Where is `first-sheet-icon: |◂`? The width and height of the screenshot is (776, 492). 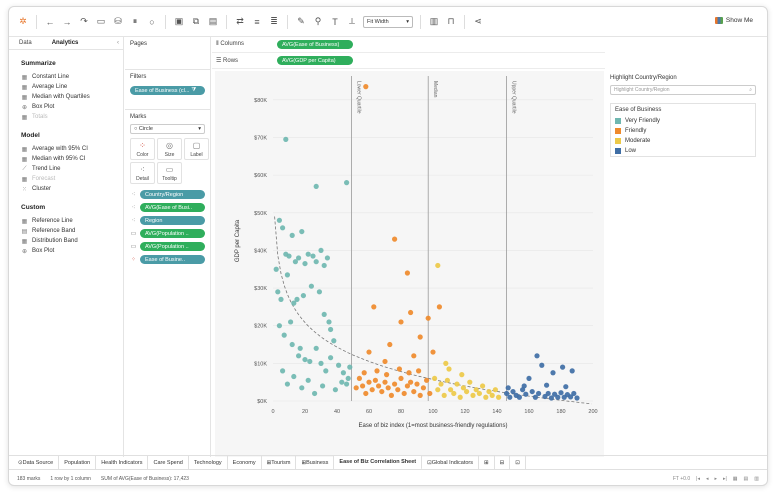
first-sheet-icon: |◂ is located at coordinates (698, 478).